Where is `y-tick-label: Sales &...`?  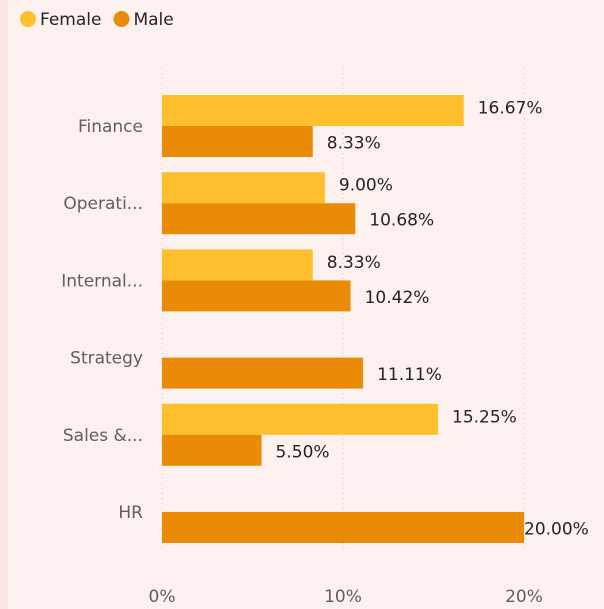 y-tick-label: Sales &... is located at coordinates (103, 436).